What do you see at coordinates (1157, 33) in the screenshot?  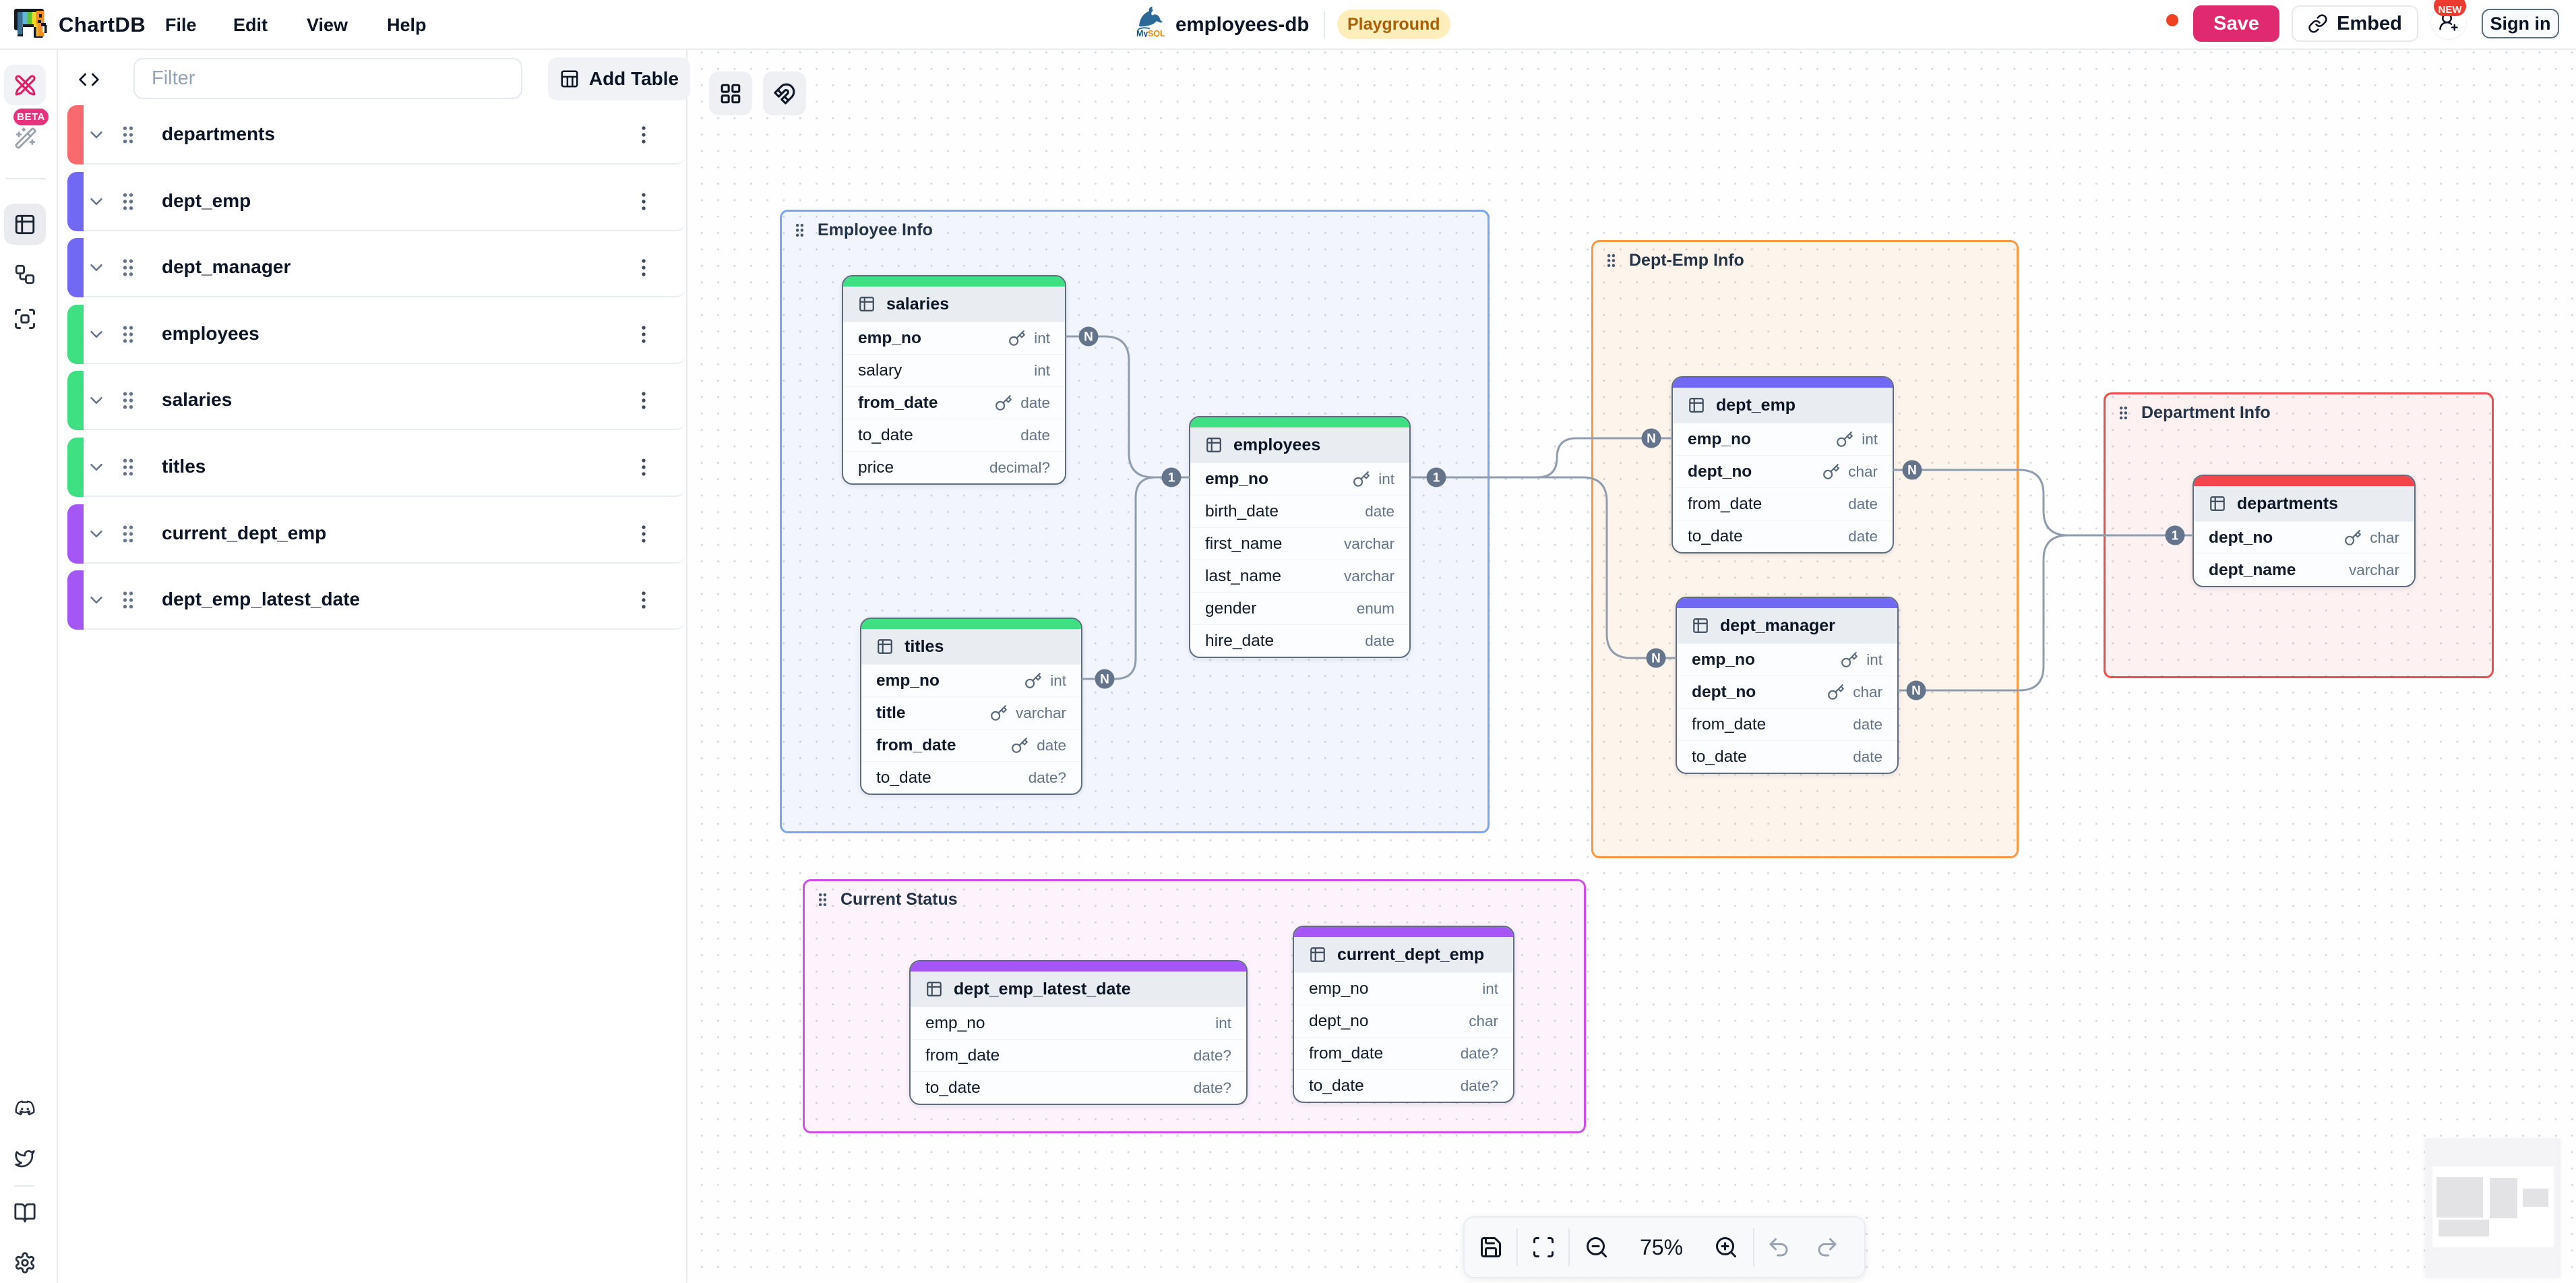 I see `svg-text: SQL` at bounding box center [1157, 33].